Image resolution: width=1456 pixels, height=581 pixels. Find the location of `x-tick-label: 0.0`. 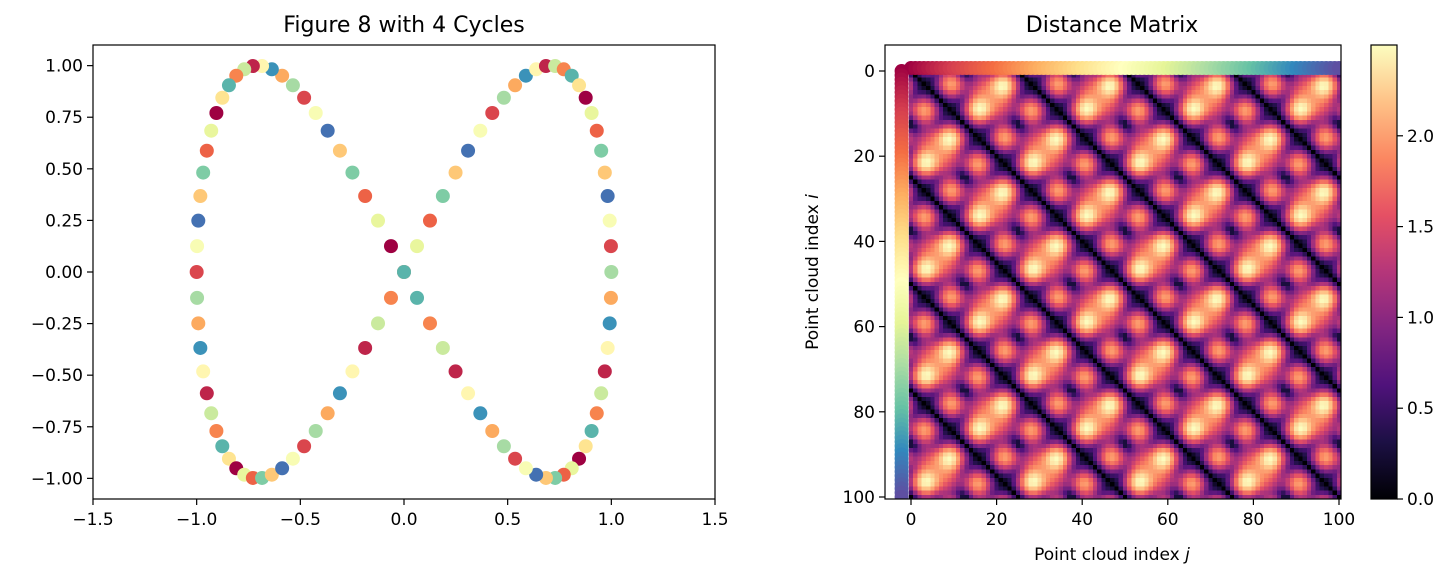

x-tick-label: 0.0 is located at coordinates (403, 520).